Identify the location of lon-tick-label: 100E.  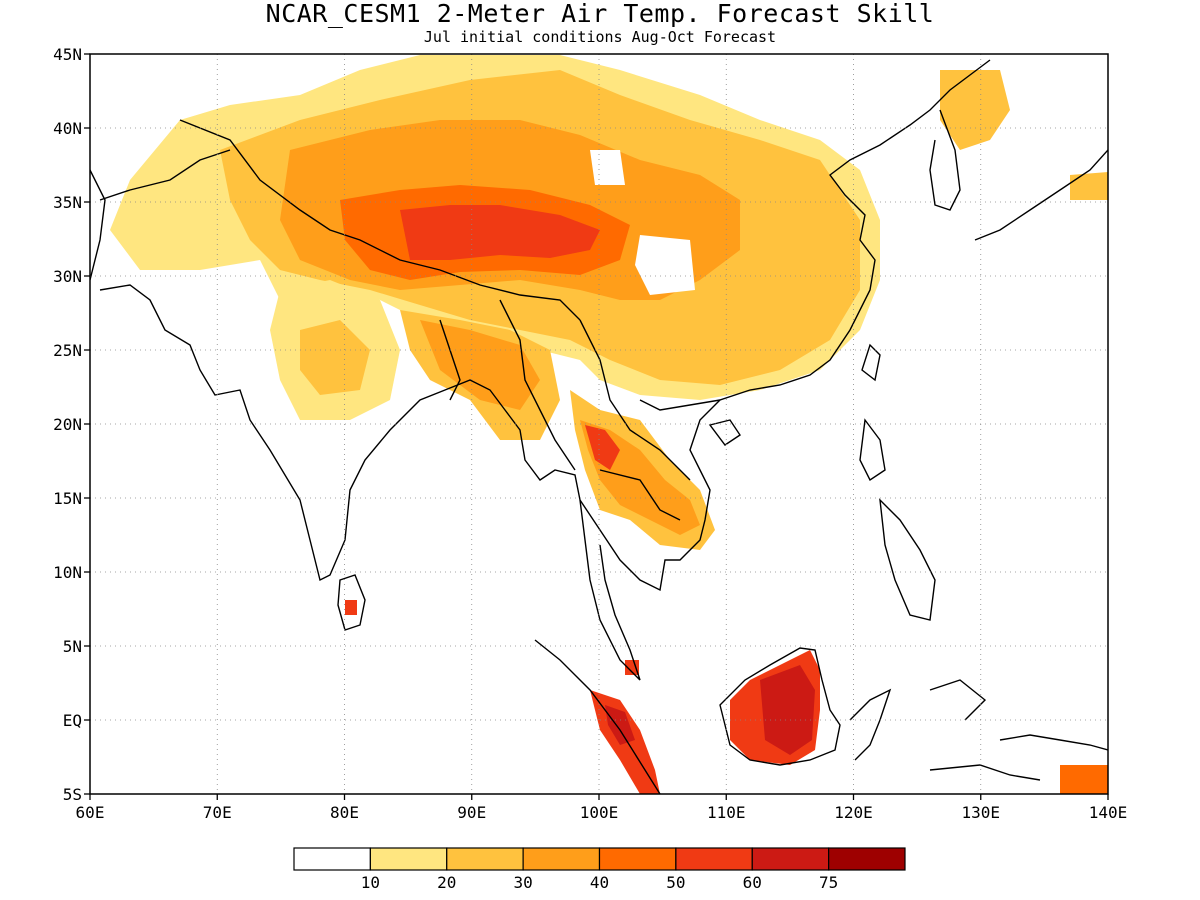
(599, 812).